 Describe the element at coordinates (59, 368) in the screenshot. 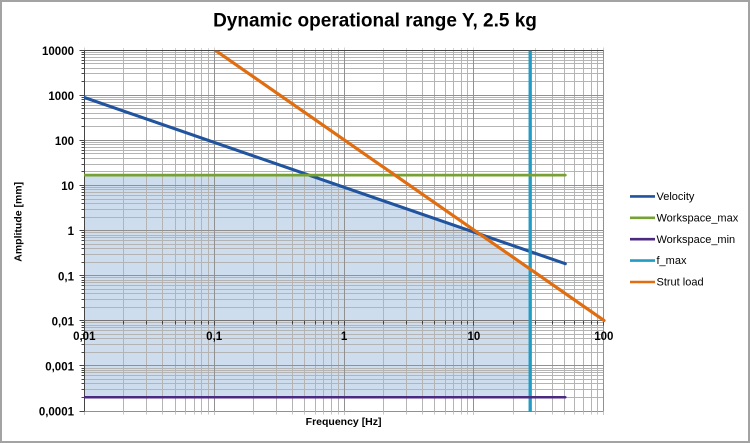

I see `svg-text: 0,001` at that location.